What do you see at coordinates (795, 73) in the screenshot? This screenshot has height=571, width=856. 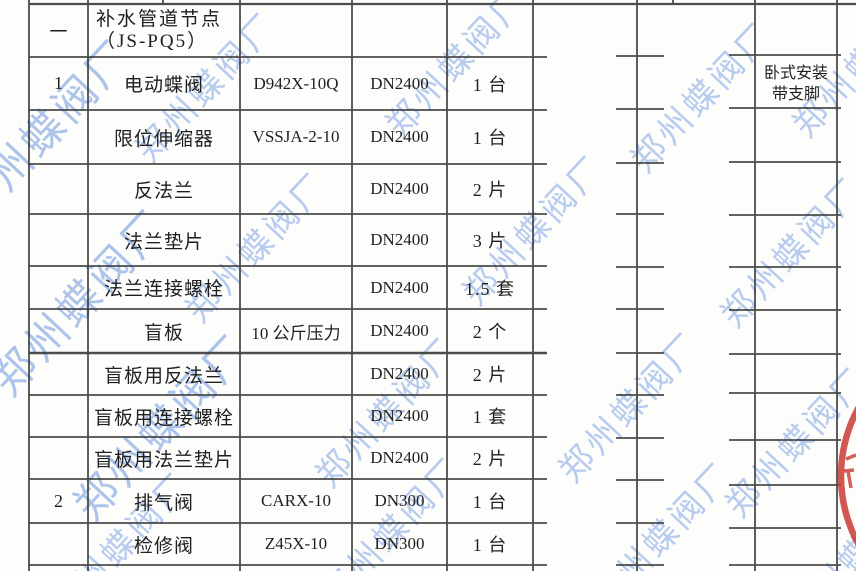 I see `item-note-line1: 卧式安装` at bounding box center [795, 73].